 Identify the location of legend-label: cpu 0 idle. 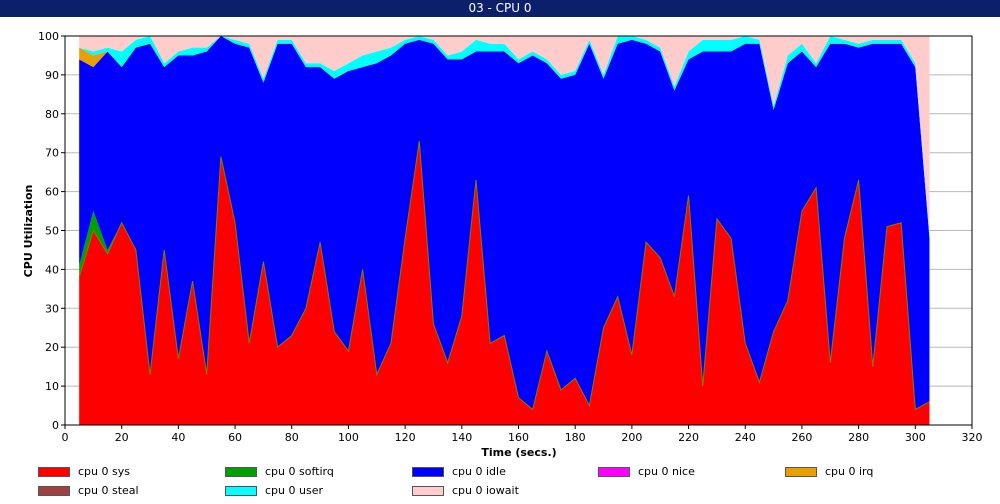
(479, 471).